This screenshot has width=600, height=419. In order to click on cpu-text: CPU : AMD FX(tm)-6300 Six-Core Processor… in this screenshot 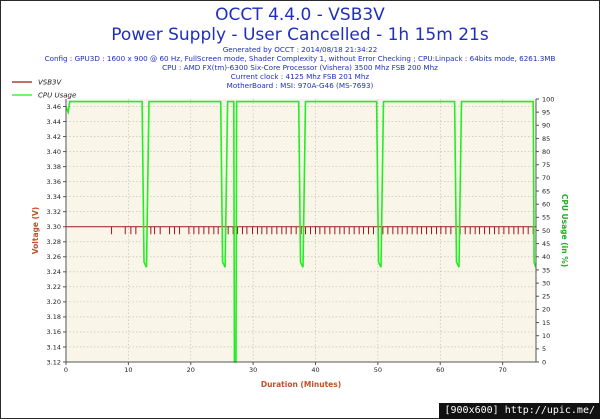, I will do `click(300, 67)`.